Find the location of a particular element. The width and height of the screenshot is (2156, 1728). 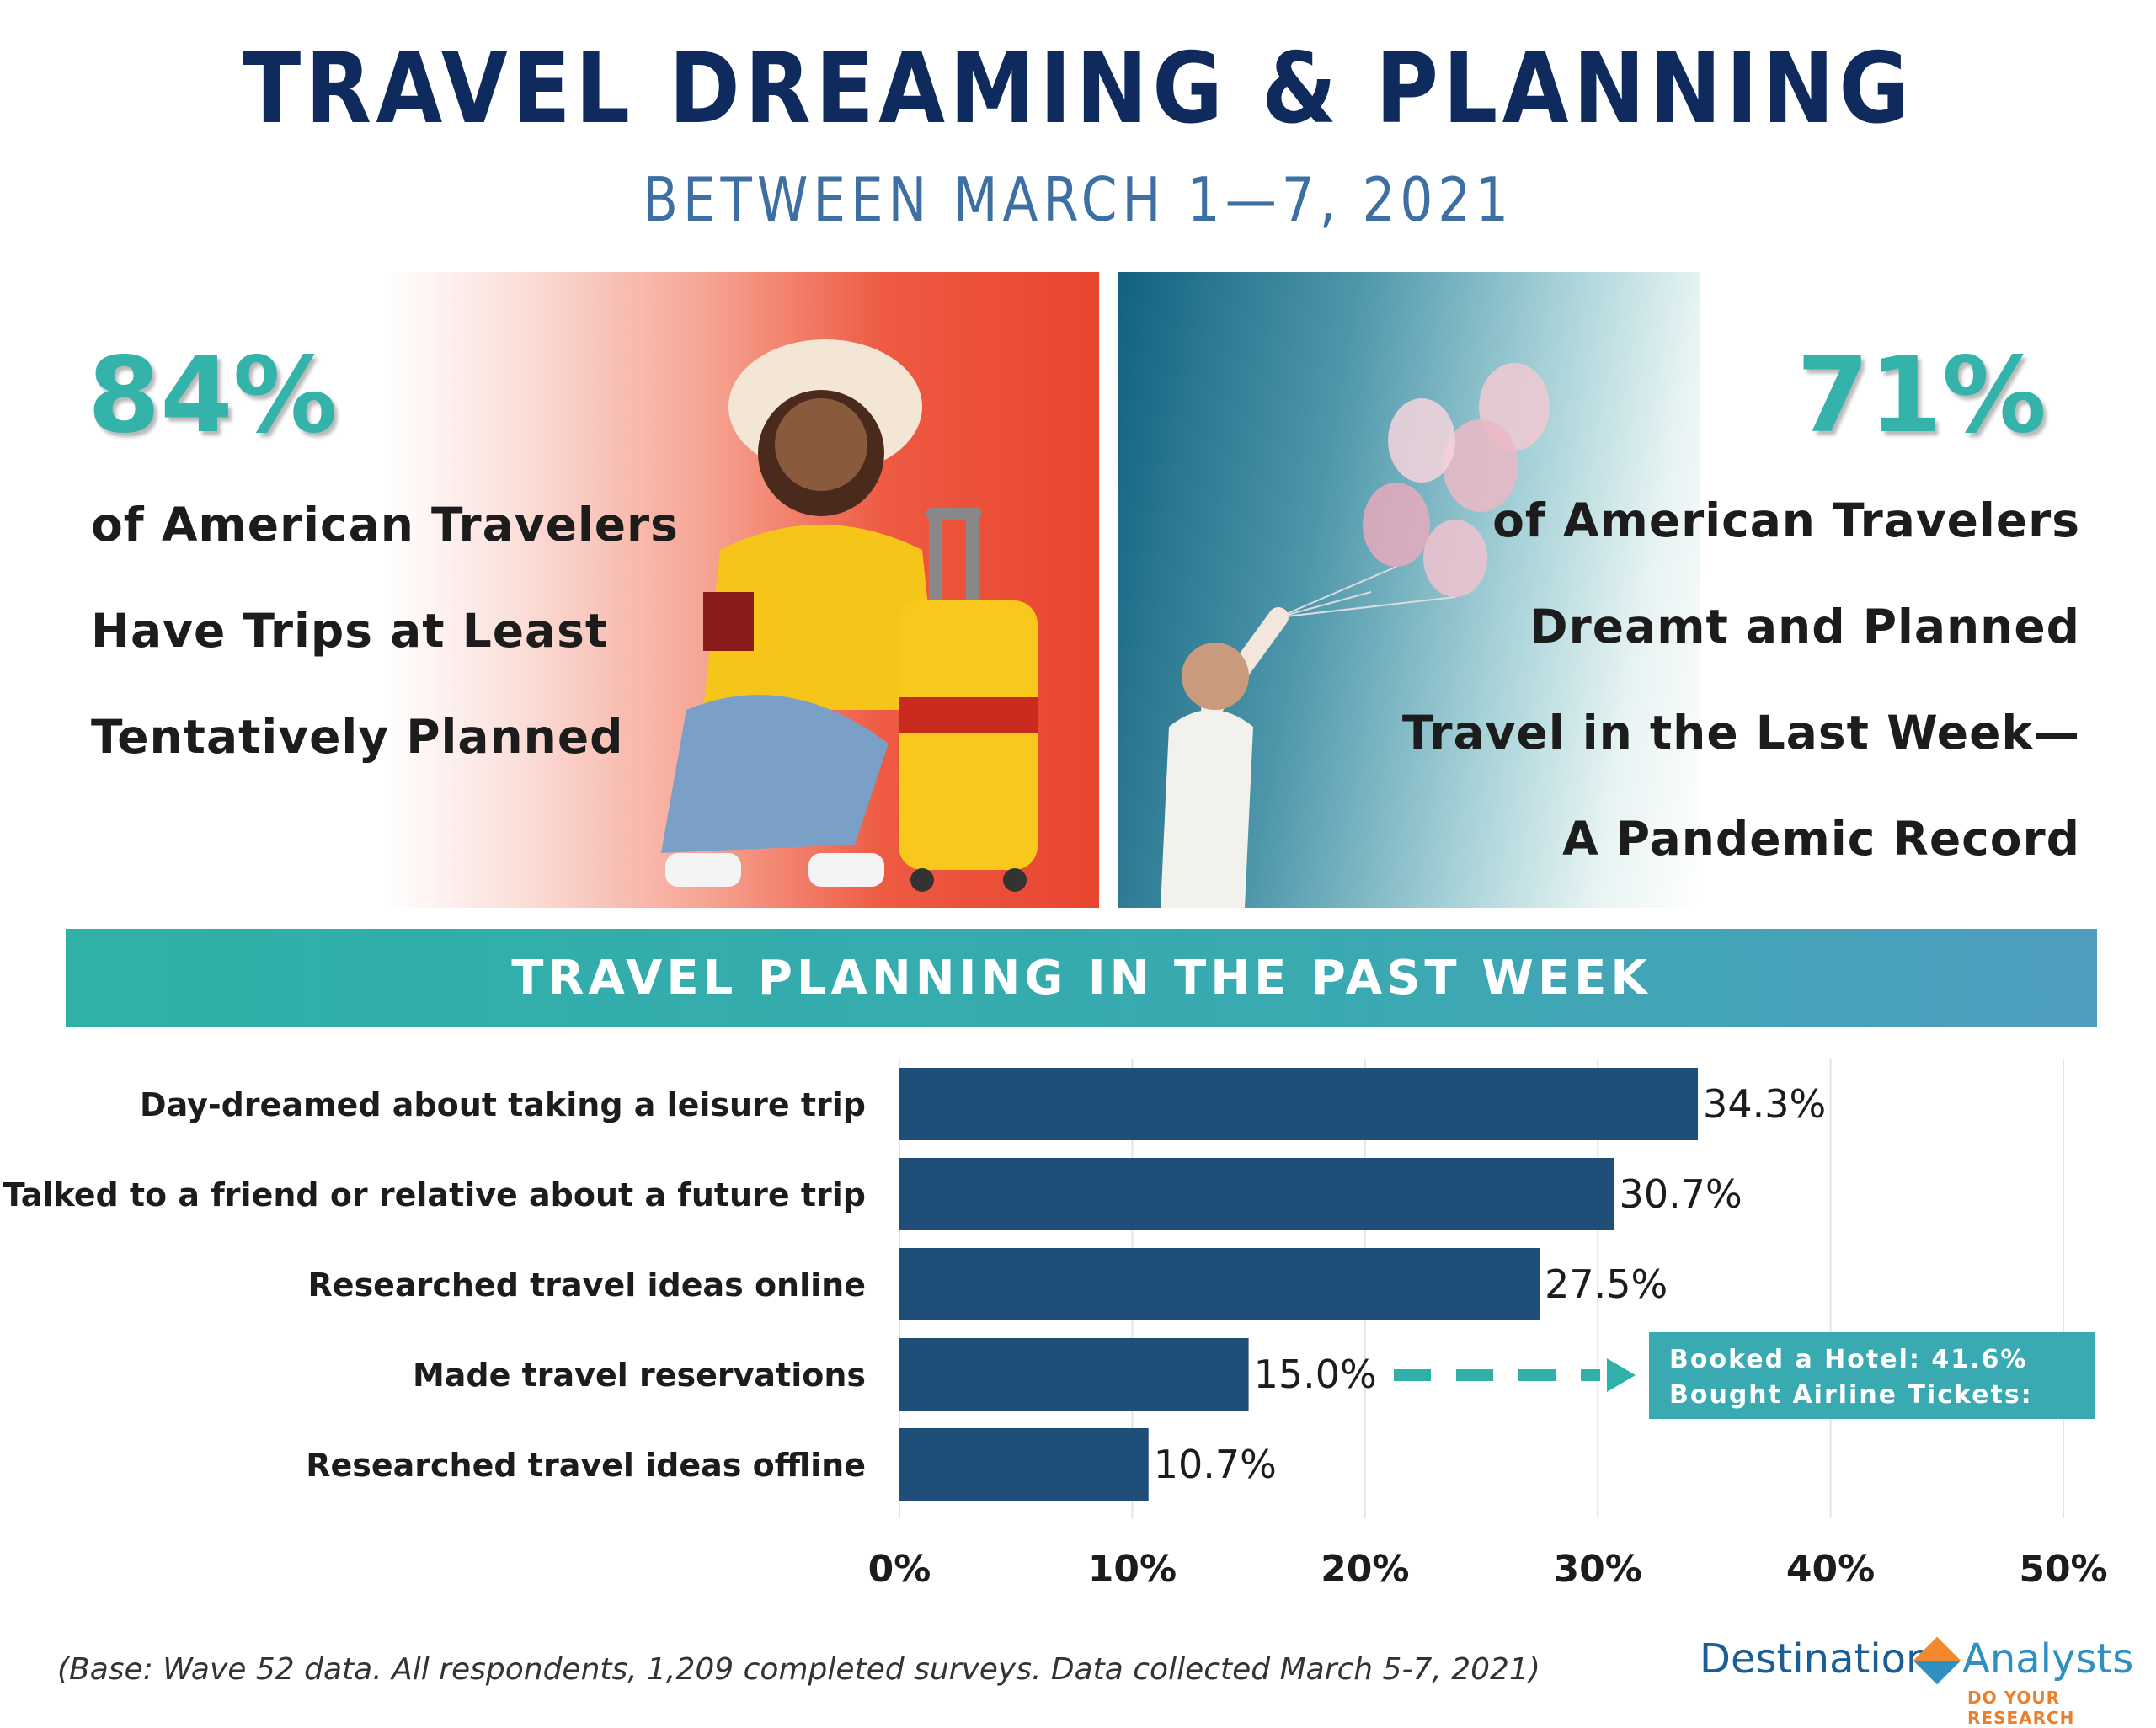

planned-trips-percent: 84% is located at coordinates (213, 395).